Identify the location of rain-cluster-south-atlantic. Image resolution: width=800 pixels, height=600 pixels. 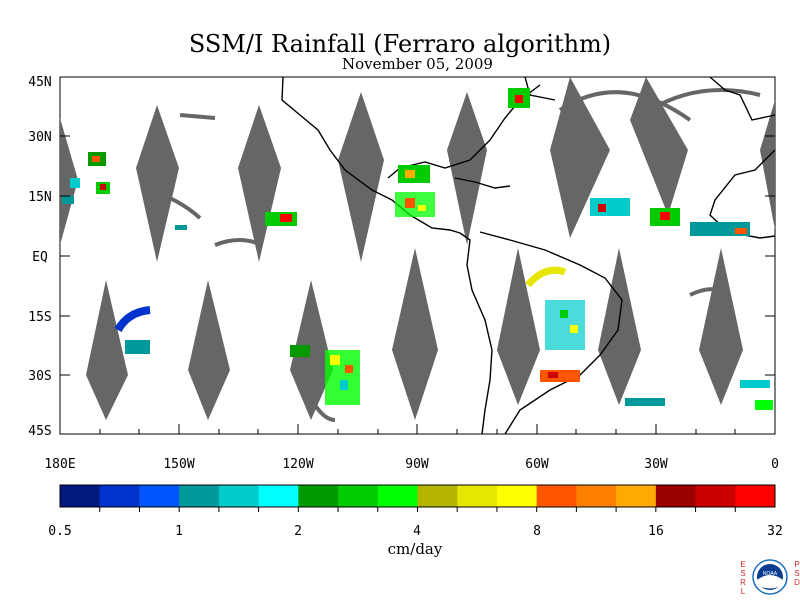
(699, 395).